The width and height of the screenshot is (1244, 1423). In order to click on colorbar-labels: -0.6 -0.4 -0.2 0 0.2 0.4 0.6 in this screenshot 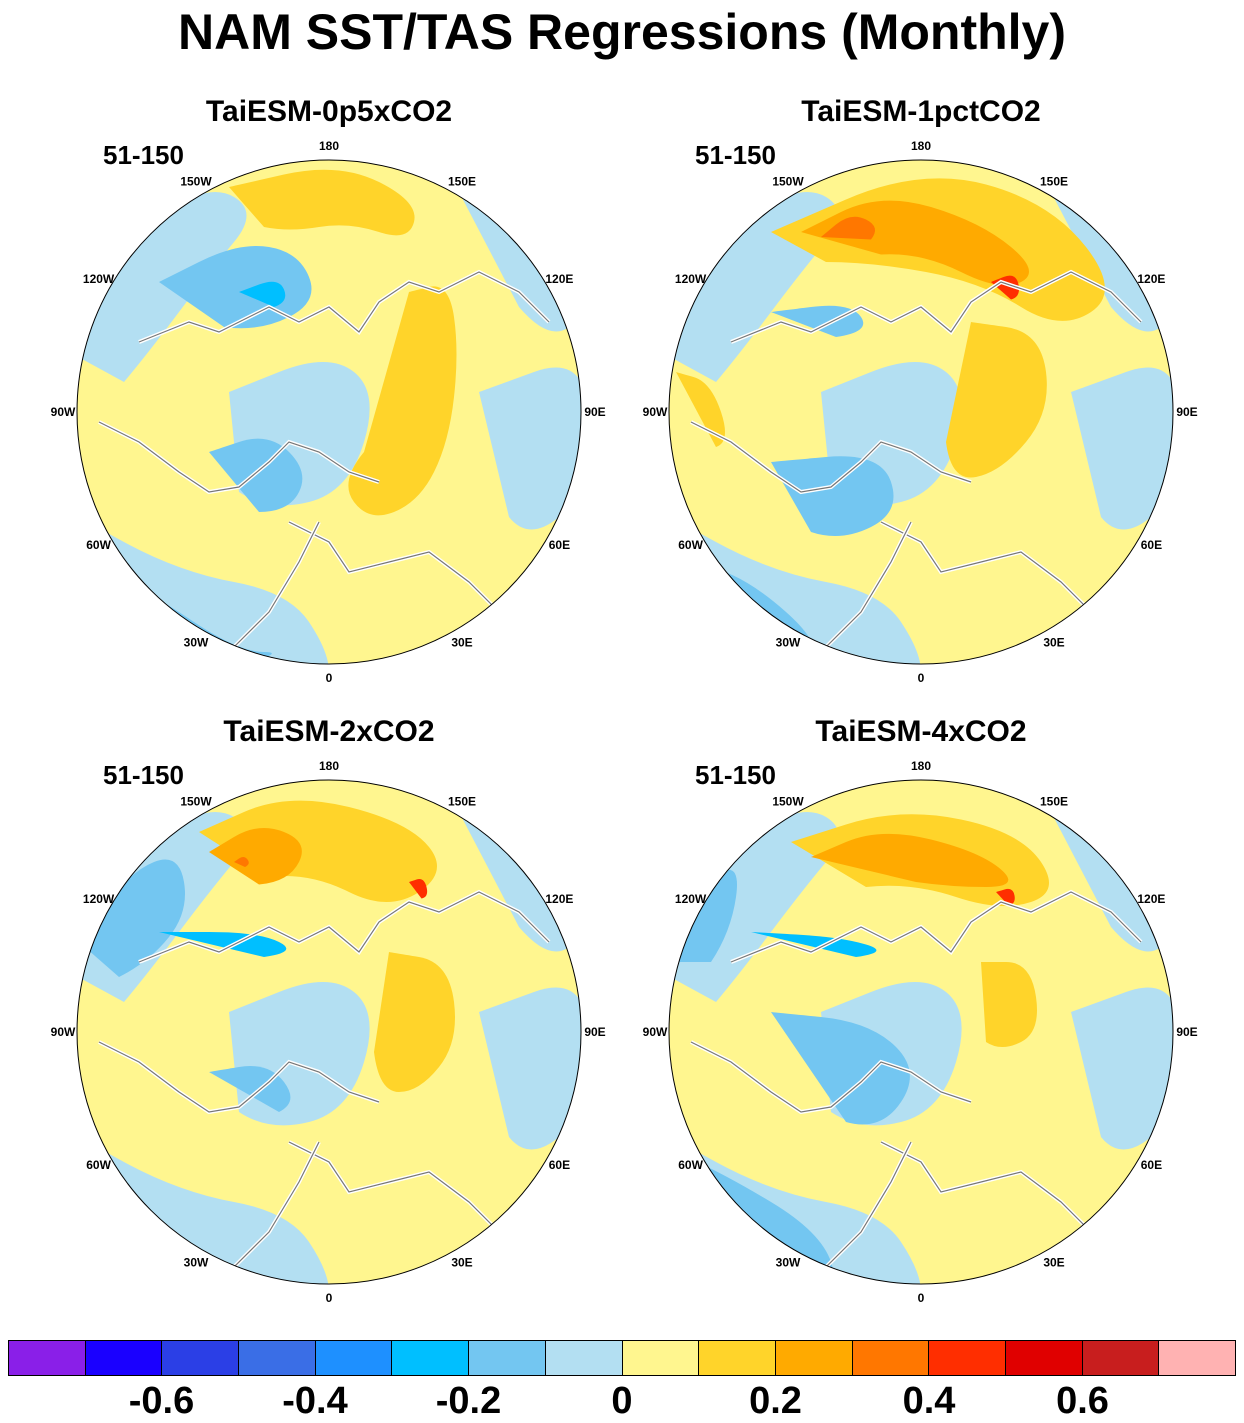, I will do `click(622, 1399)`.